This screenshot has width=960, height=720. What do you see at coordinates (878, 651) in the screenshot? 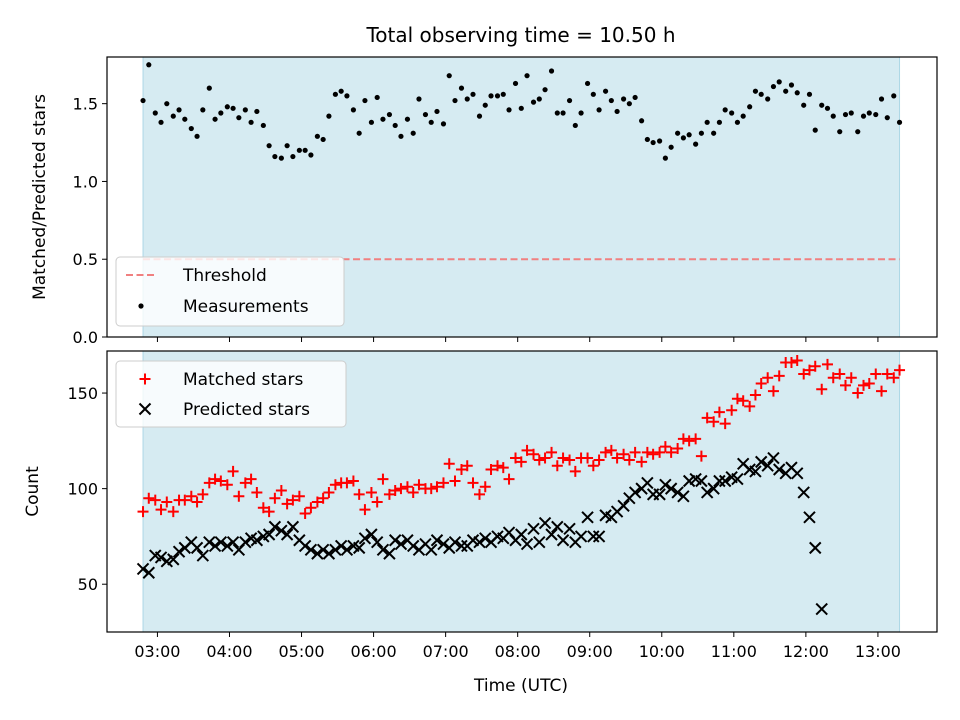
I see `x-tick-label: 13:00` at bounding box center [878, 651].